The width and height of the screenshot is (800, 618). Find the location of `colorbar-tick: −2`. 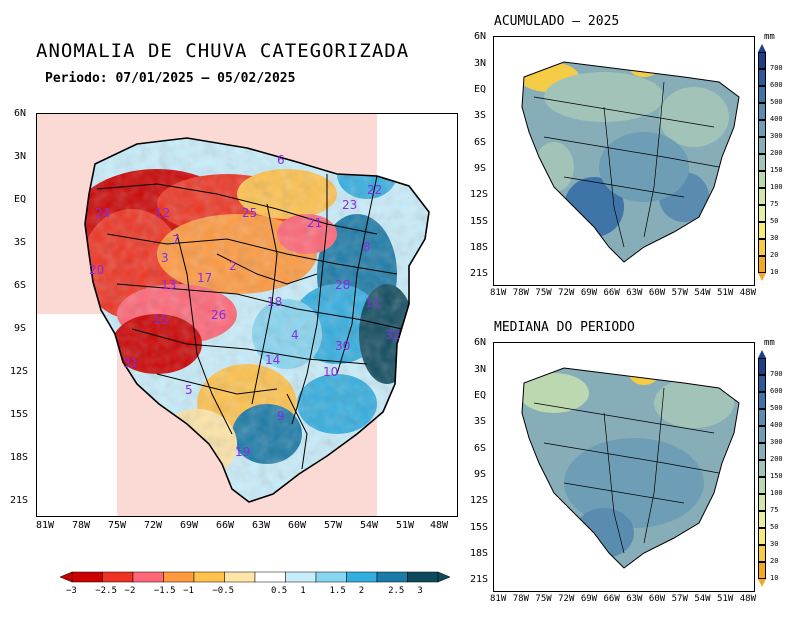

colorbar-tick: −2 is located at coordinates (130, 591).